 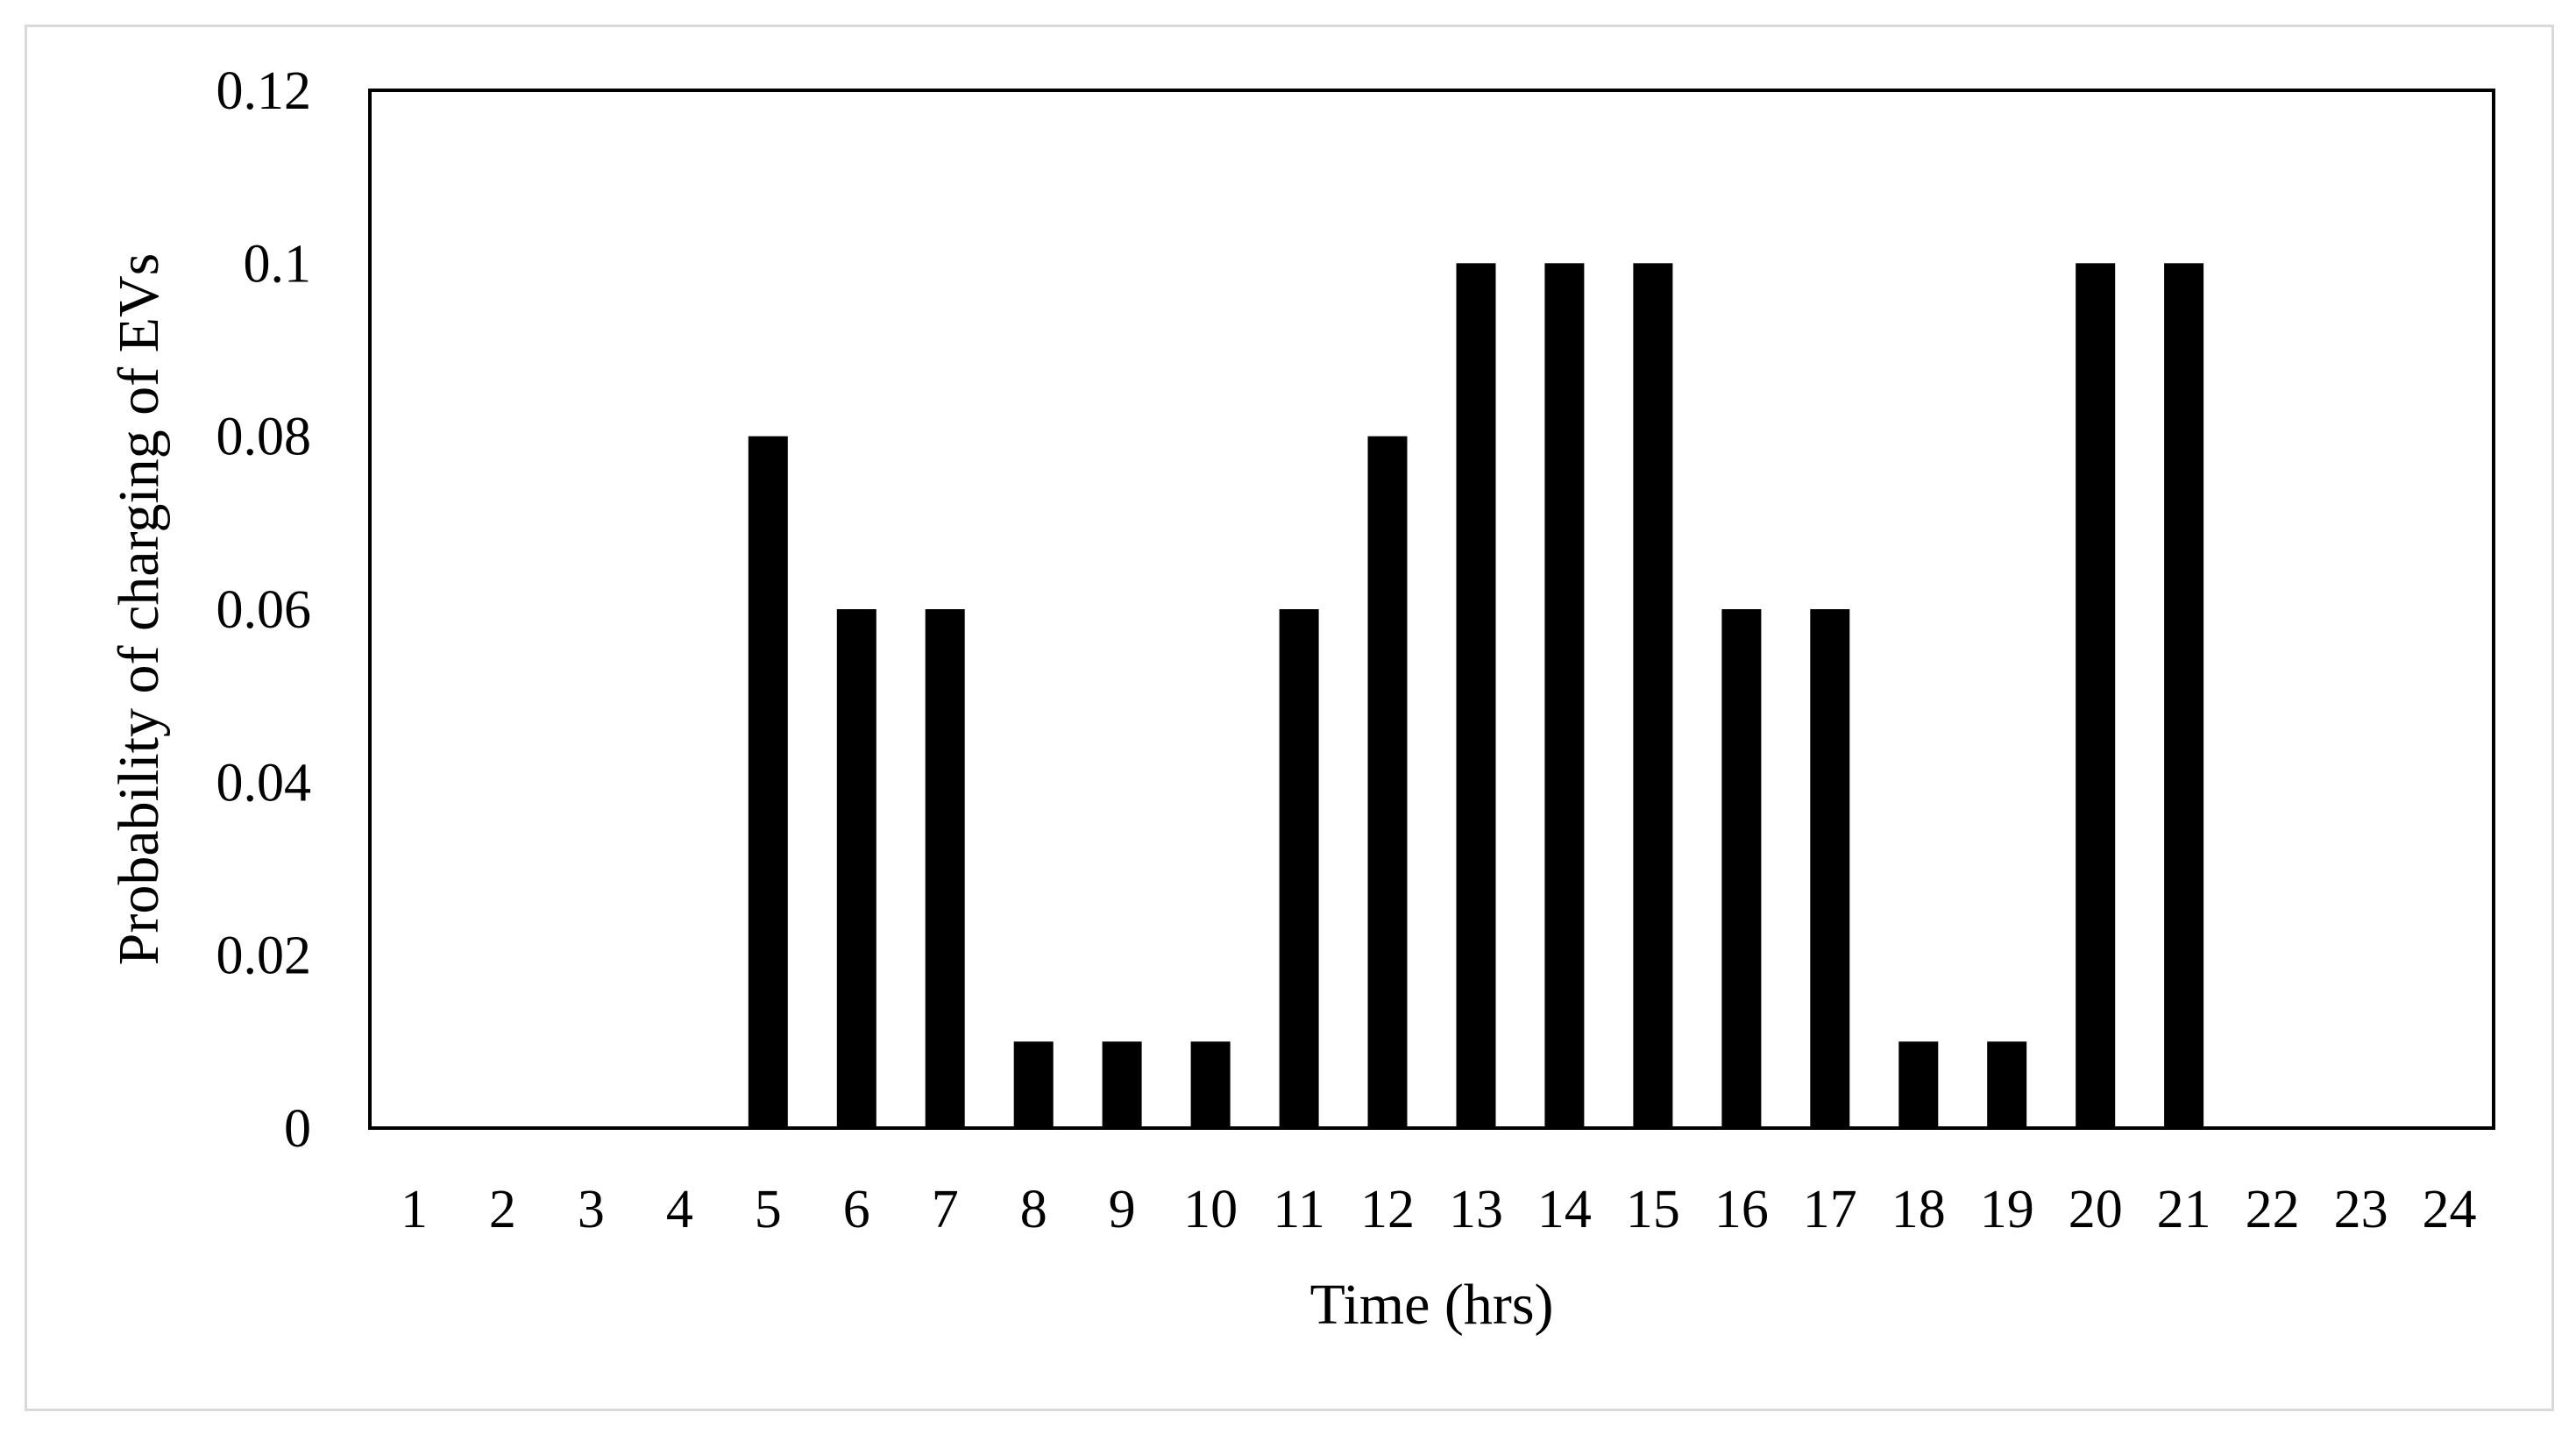 I want to click on y-tick-label: 0.1, so click(x=278, y=264).